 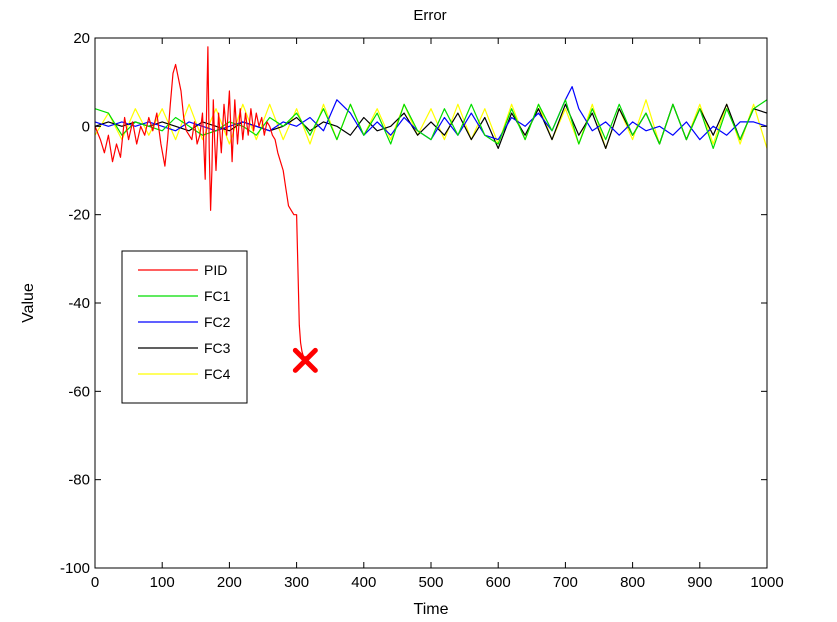 I want to click on x-tick-label: 600, so click(x=498, y=582).